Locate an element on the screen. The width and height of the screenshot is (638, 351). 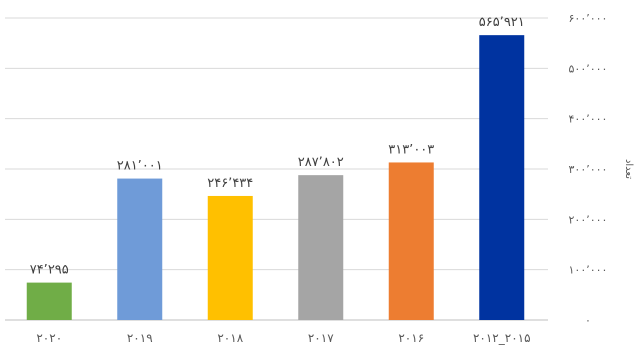
data-label: ۵۶۵٬۹۲۱ is located at coordinates (502, 22).